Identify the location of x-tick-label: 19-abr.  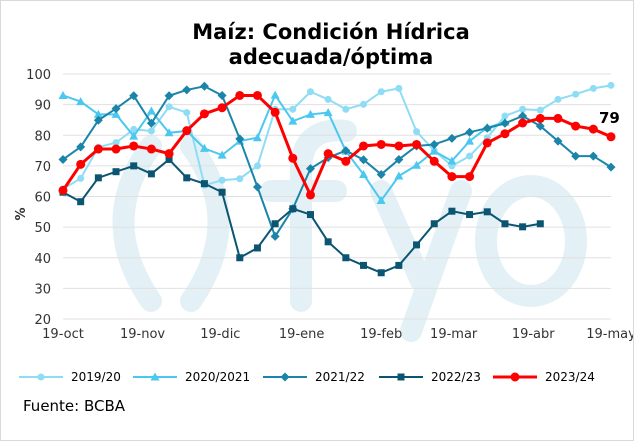
(533, 334).